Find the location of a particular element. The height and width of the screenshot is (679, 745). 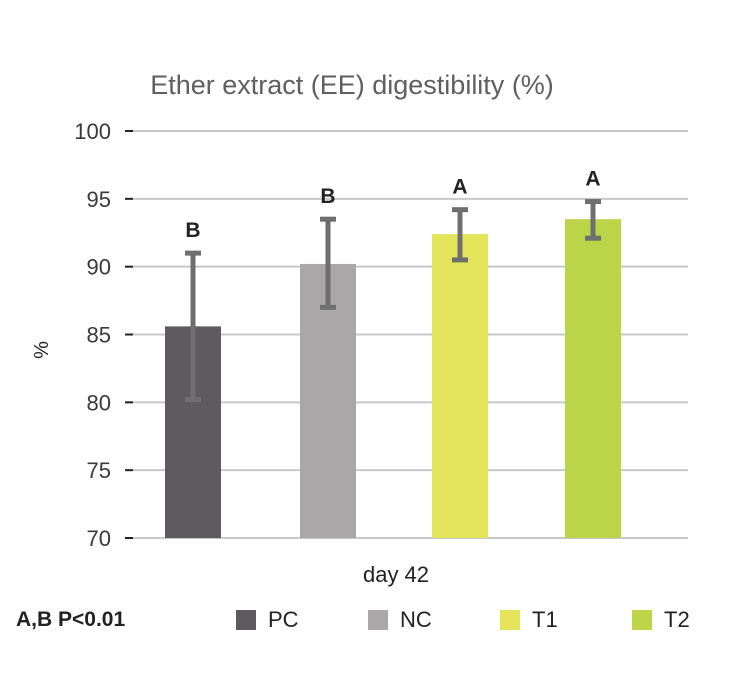

legend-label-t2: T2 is located at coordinates (677, 619).